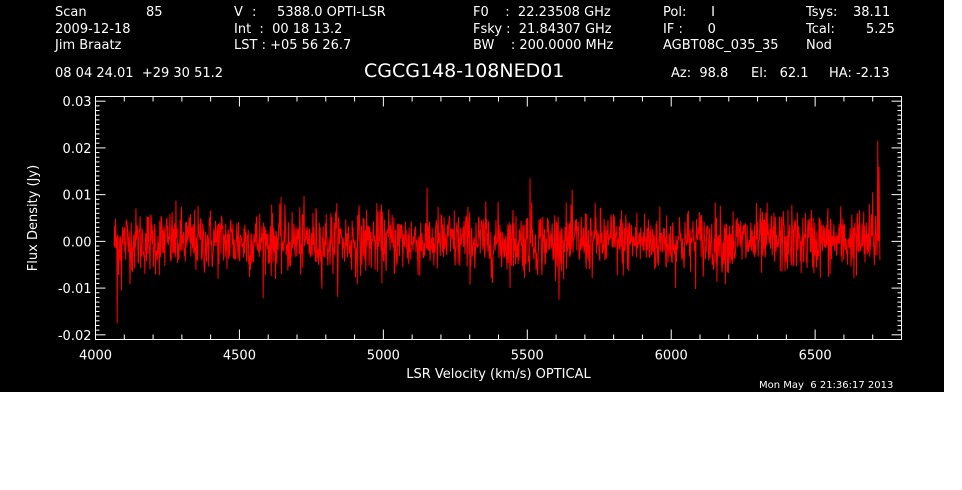 The height and width of the screenshot is (490, 962). Describe the element at coordinates (671, 356) in the screenshot. I see `x-tick-label: 6000` at that location.